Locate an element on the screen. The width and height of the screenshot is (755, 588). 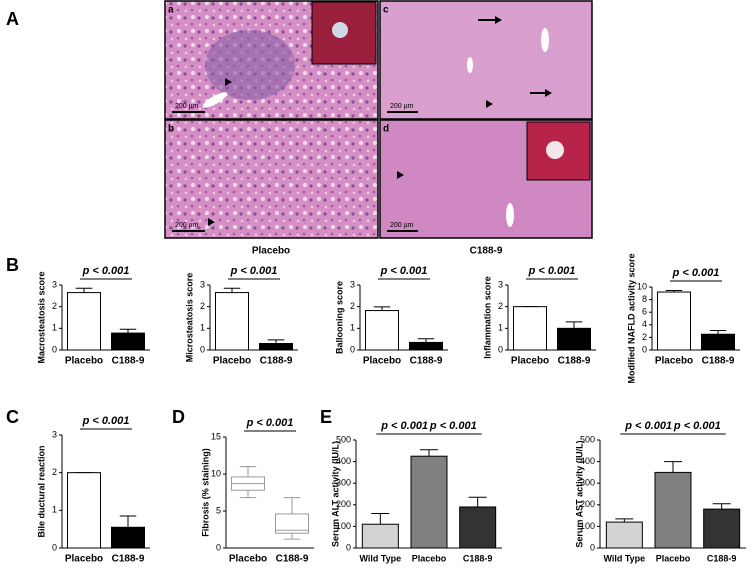
y-axis-label: Serum AST activity (IU/L) is located at coordinates (579, 493).